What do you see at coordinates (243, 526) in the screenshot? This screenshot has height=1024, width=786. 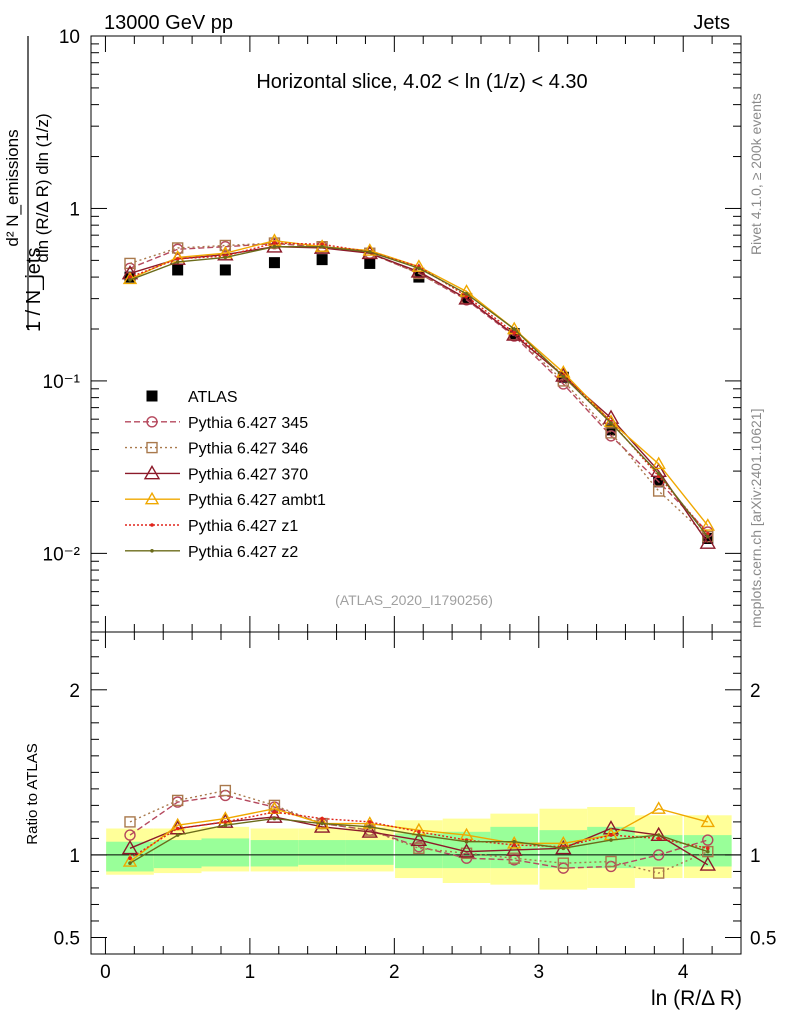 I see `legend-label: Pythia 6.427 z1` at bounding box center [243, 526].